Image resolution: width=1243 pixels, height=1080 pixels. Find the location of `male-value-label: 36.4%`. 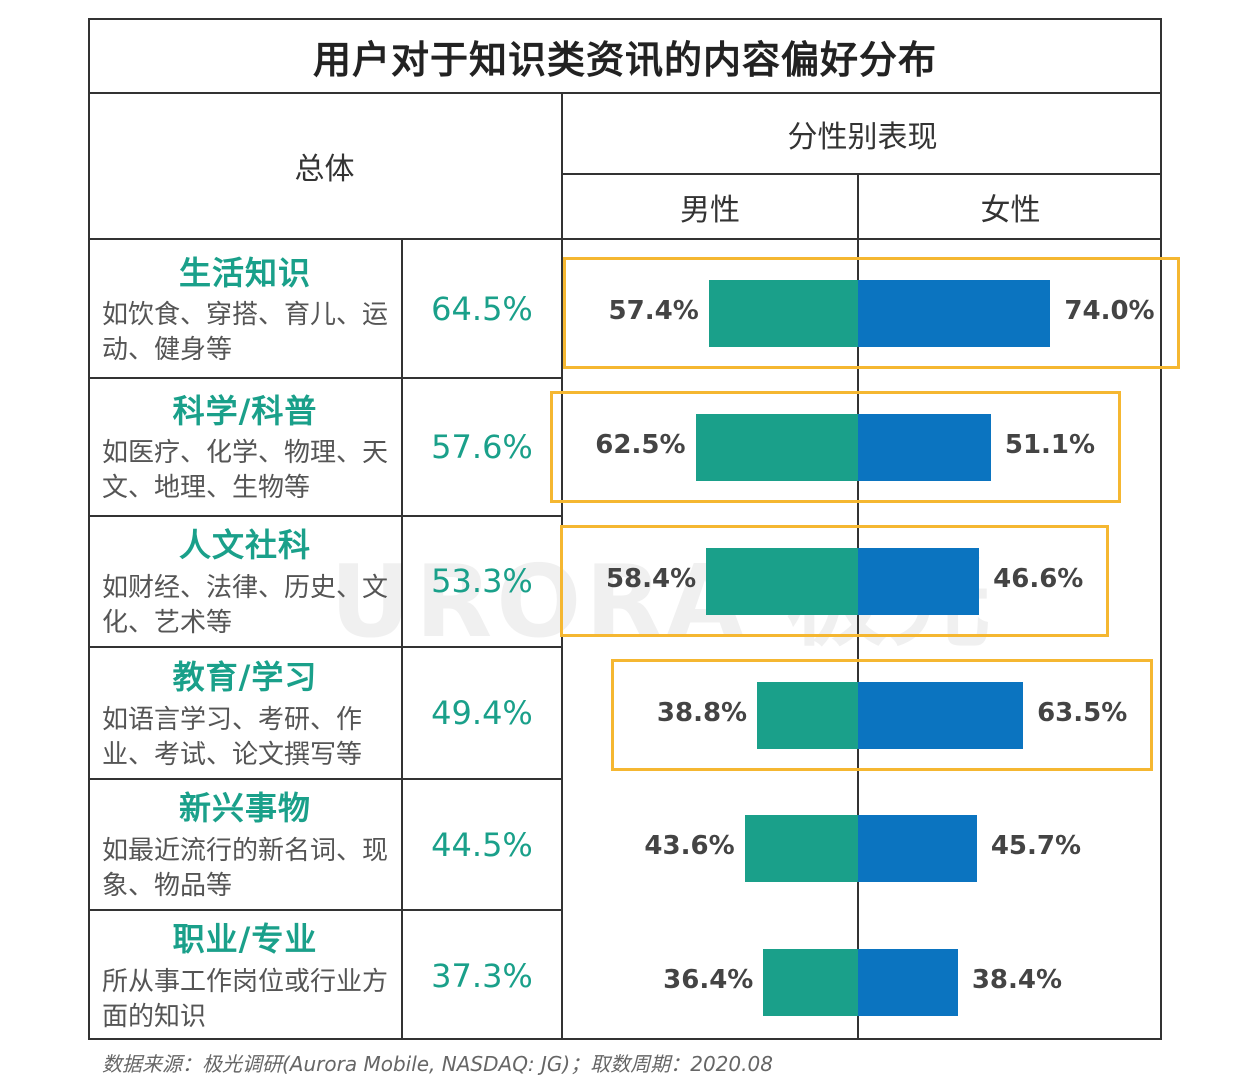

male-value-label: 36.4% is located at coordinates (708, 980).